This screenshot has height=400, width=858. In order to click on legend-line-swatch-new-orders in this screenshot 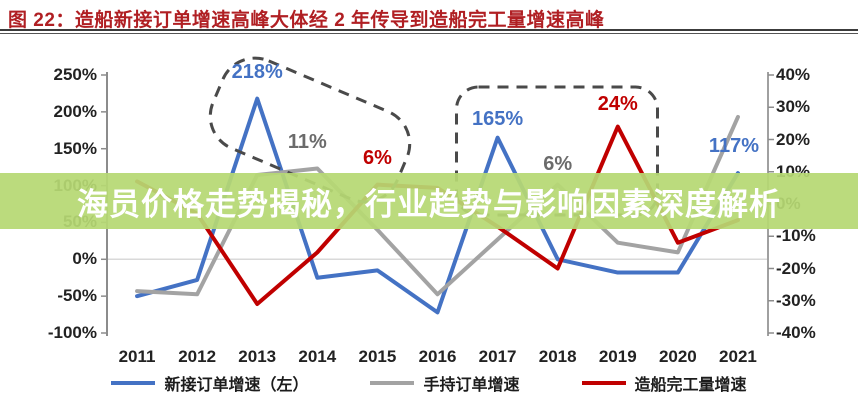, I will do `click(133, 383)`.